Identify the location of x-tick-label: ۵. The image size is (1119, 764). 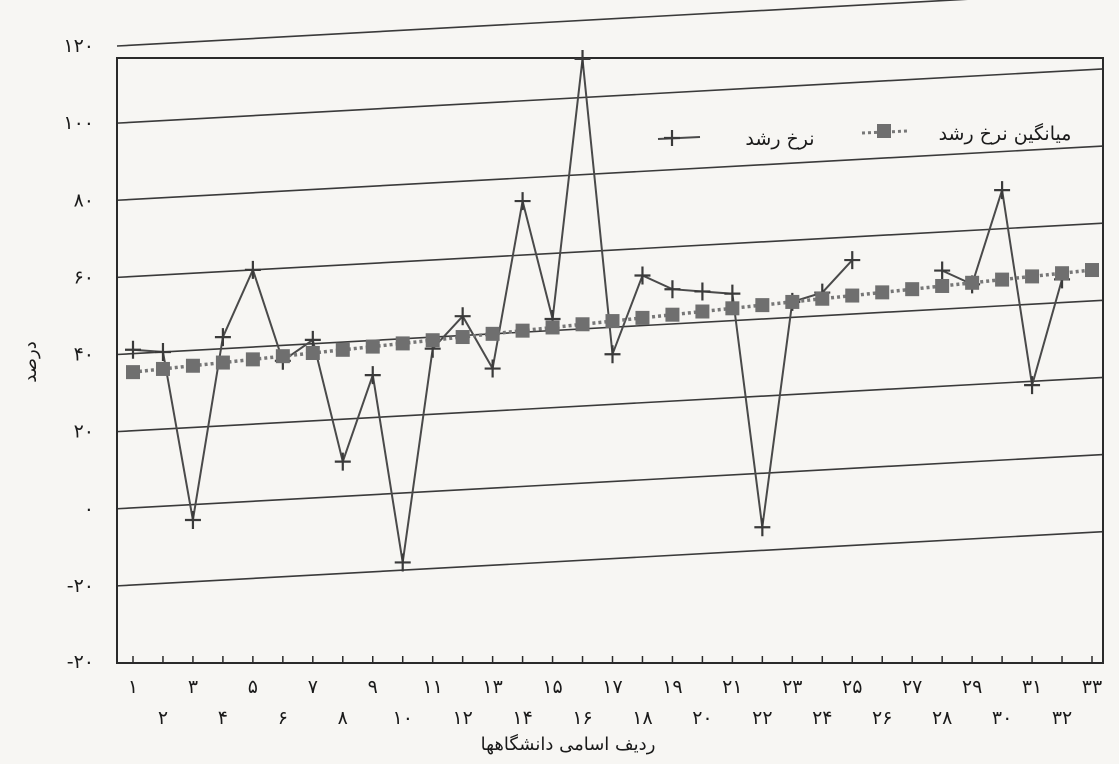
(253, 687).